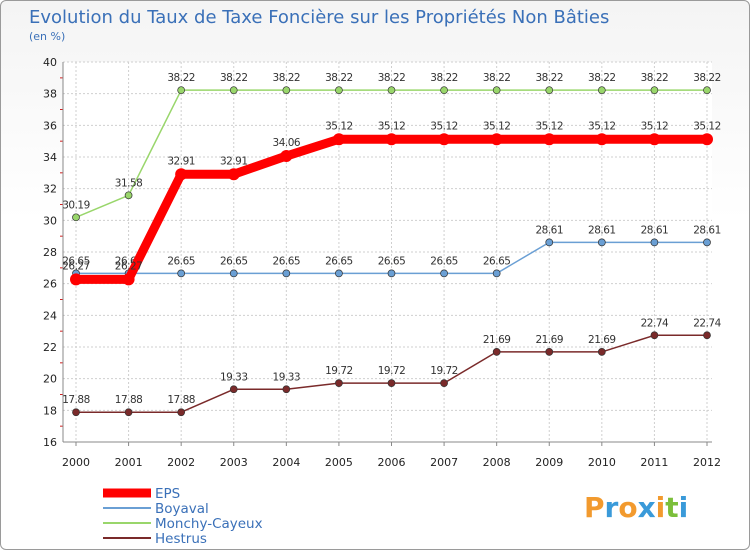  Describe the element at coordinates (129, 400) in the screenshot. I see `data-label: 17.88` at that location.